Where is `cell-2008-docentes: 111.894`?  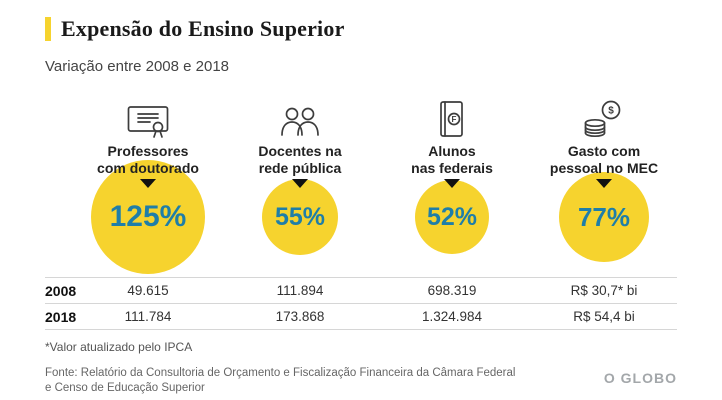
cell-2008-docentes: 111.894 is located at coordinates (300, 290).